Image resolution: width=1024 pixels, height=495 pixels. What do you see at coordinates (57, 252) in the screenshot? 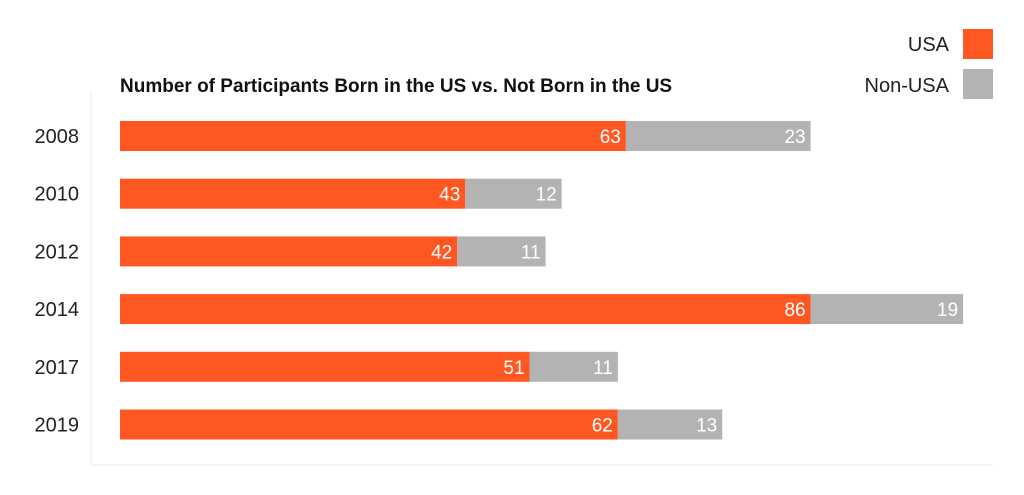
I see `category-label-2012: 2012` at bounding box center [57, 252].